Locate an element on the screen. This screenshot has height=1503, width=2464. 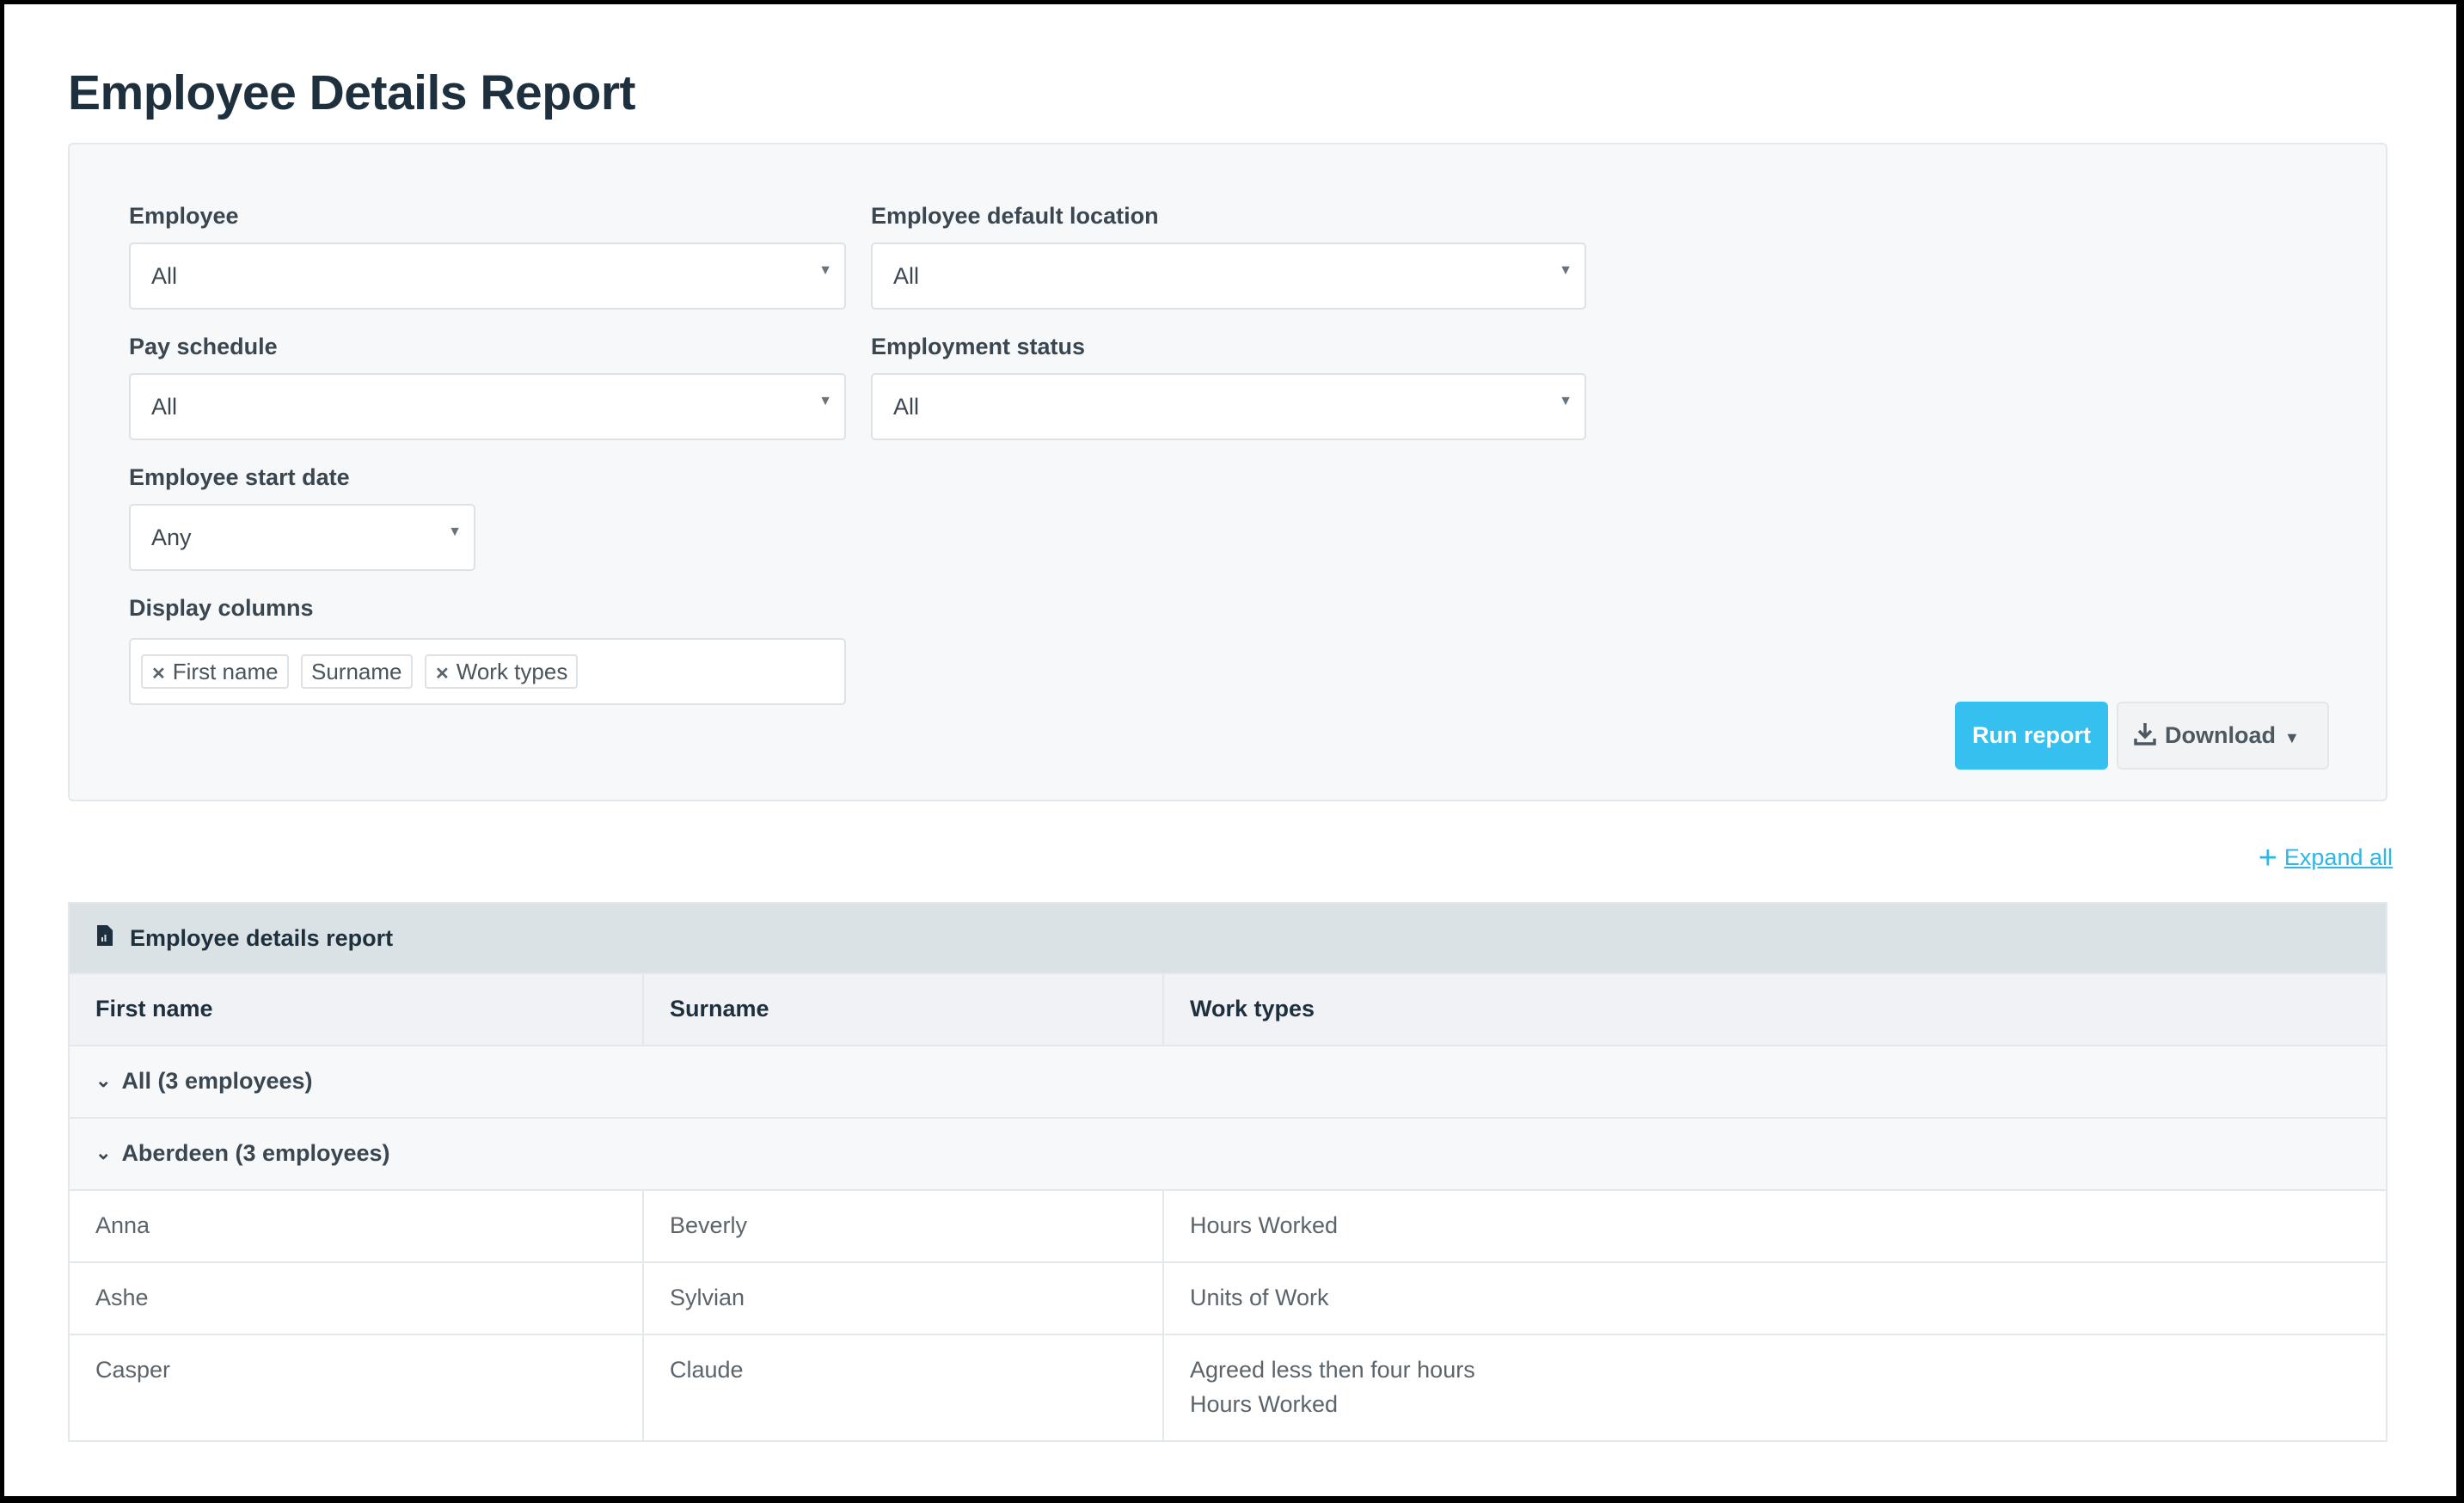
column-header-row: First name Surname Work types is located at coordinates (1228, 1009).